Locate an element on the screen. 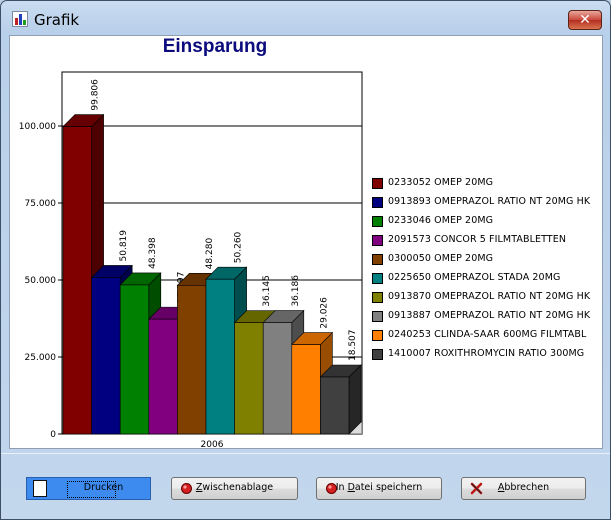  clipboard-button: Zwischenablage is located at coordinates (234, 488).